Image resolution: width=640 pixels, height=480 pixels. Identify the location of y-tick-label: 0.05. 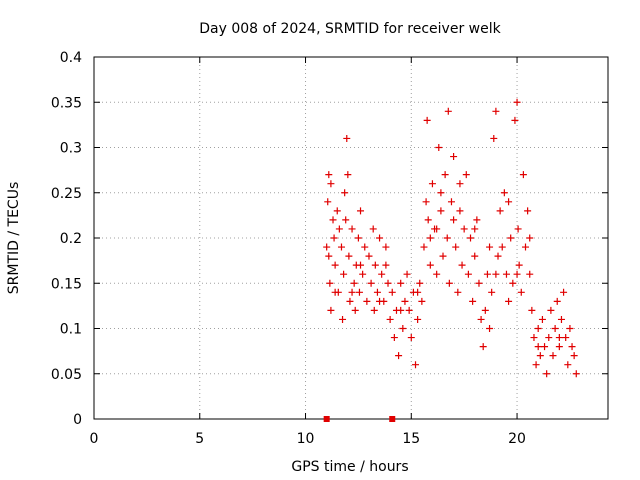
(66, 375).